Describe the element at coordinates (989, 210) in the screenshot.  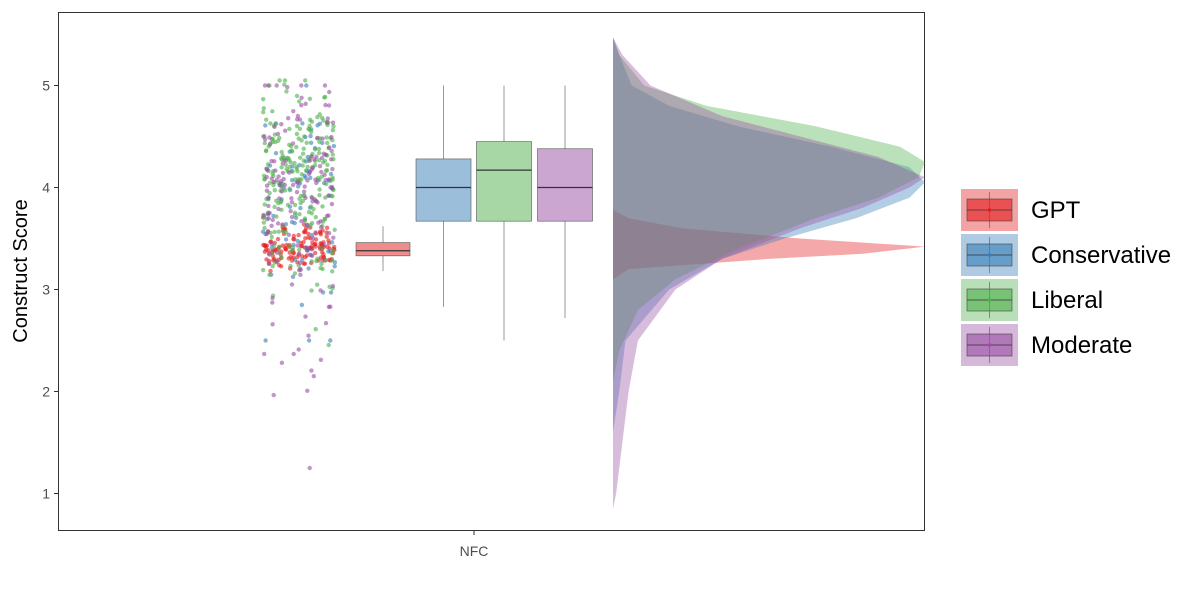
I see `legend-key-point` at that location.